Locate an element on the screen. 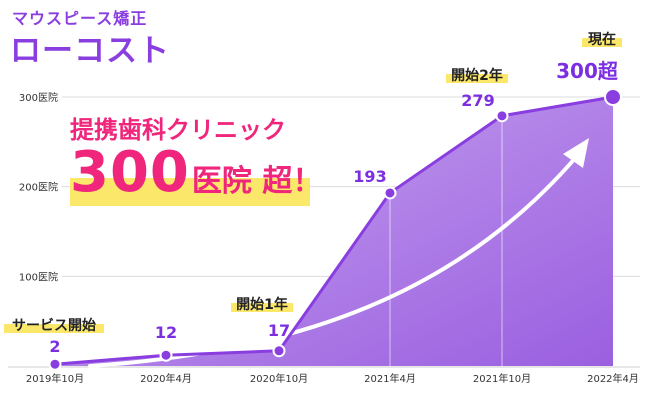 The width and height of the screenshot is (650, 402). brand-logo-text: ローコスト is located at coordinates (90, 51).